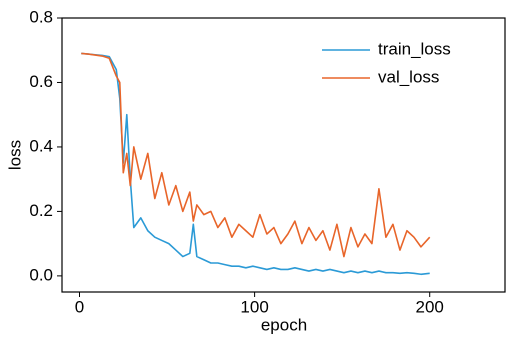 Image resolution: width=516 pixels, height=339 pixels. I want to click on y-tick-label: 0.4, so click(41, 145).